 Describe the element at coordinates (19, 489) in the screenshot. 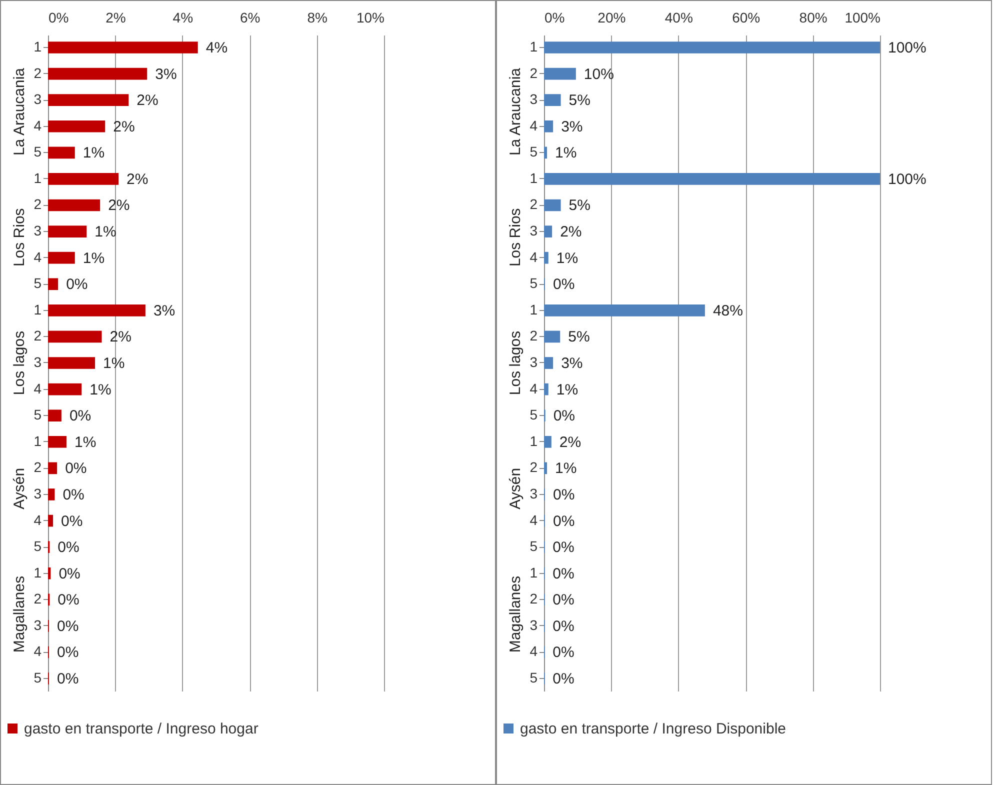

I see `text: Aysén` at that location.